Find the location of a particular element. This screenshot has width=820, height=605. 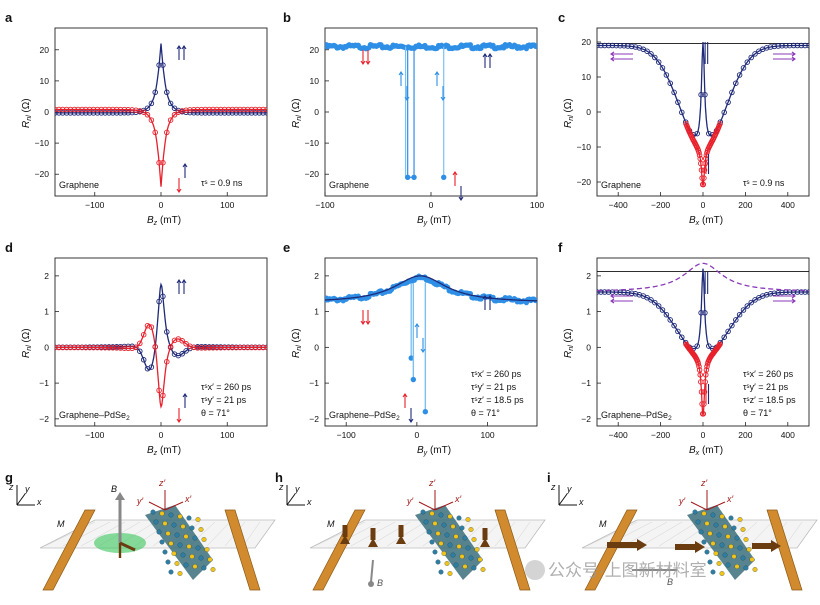

magnet-label: M is located at coordinates (331, 524).